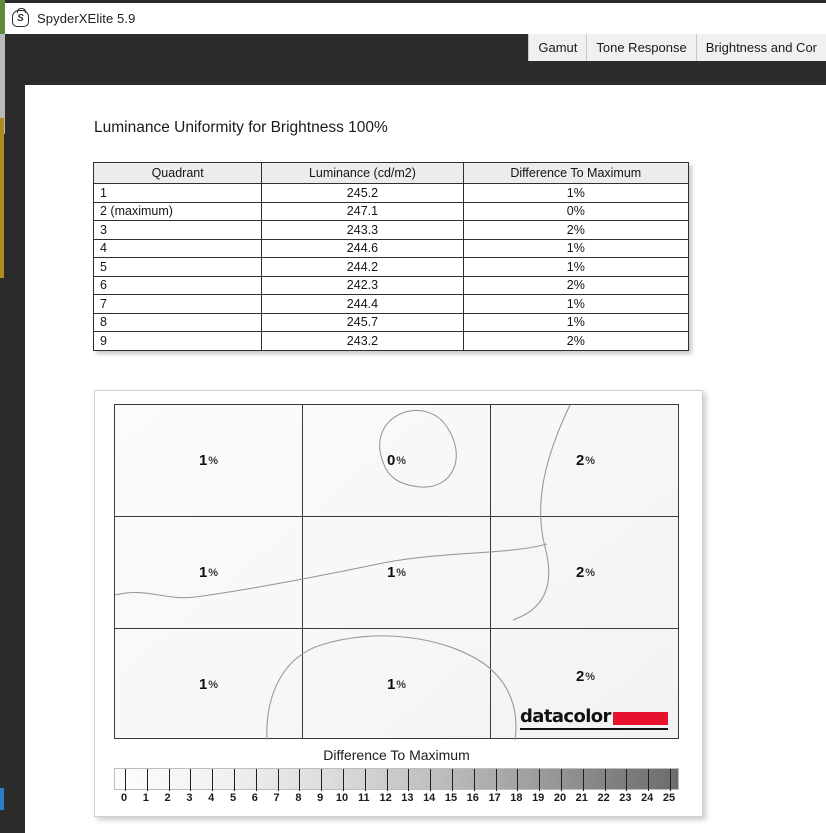 Image resolution: width=826 pixels, height=833 pixels. Describe the element at coordinates (429, 798) in the screenshot. I see `legend-tick-label: 14` at that location.